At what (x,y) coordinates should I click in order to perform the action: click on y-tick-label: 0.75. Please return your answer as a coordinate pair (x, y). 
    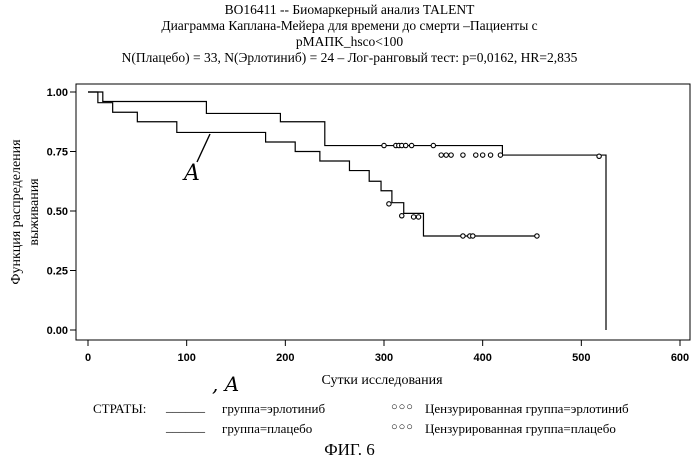
    Looking at the image, I should click on (57, 153).